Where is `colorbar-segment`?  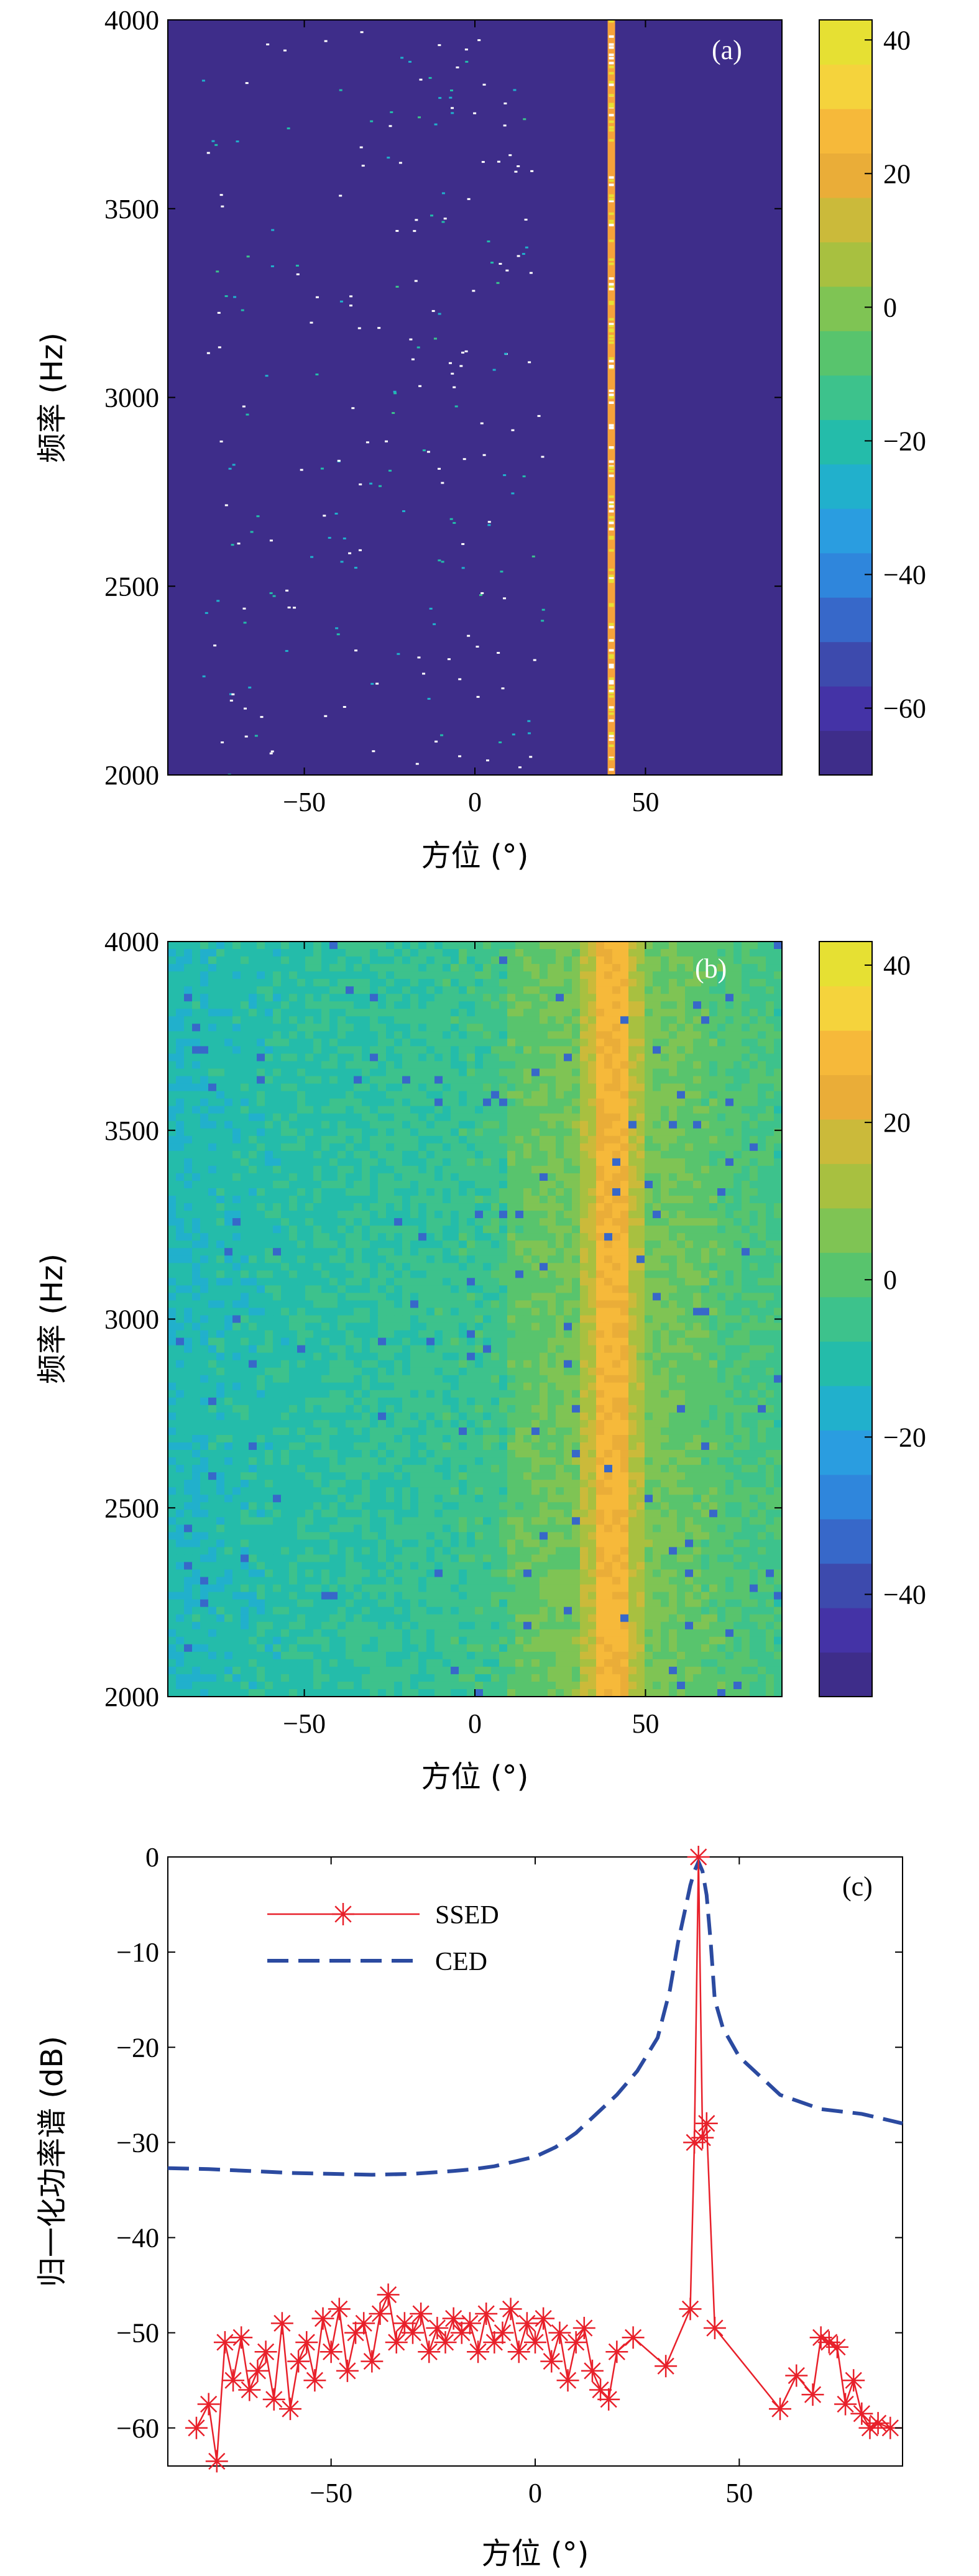
colorbar-segment is located at coordinates (845, 131).